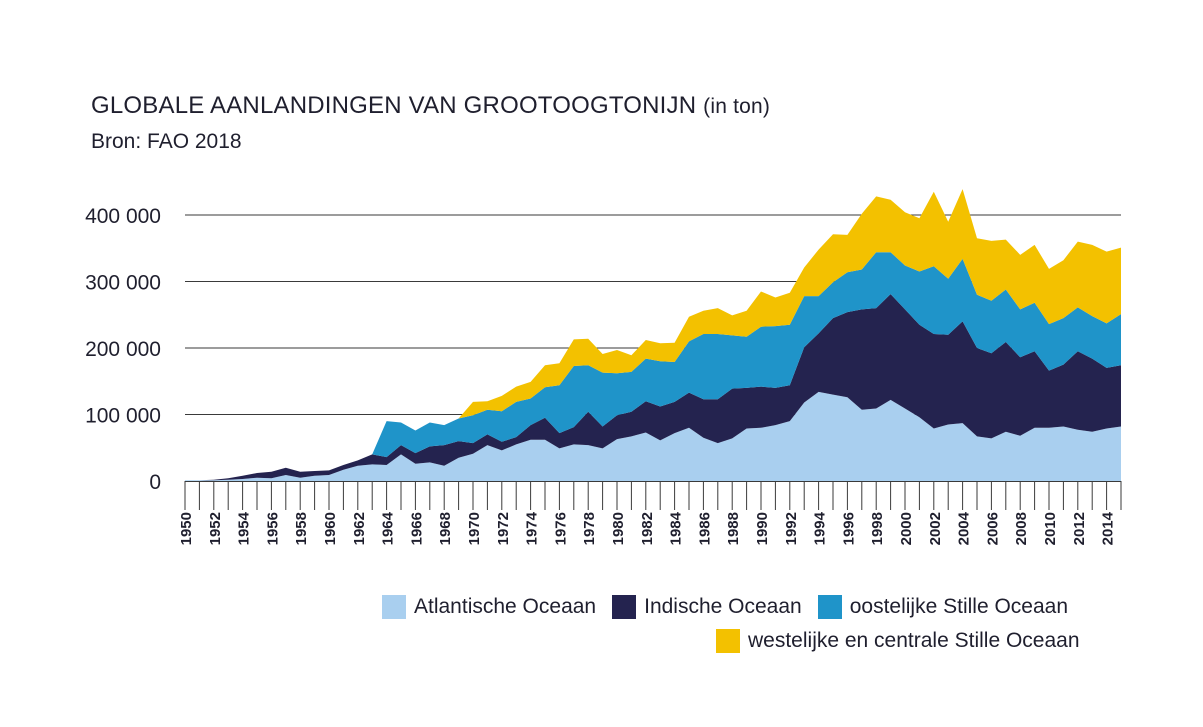 The height and width of the screenshot is (727, 1203). What do you see at coordinates (186, 528) in the screenshot?
I see `x-tick-label: 1950` at bounding box center [186, 528].